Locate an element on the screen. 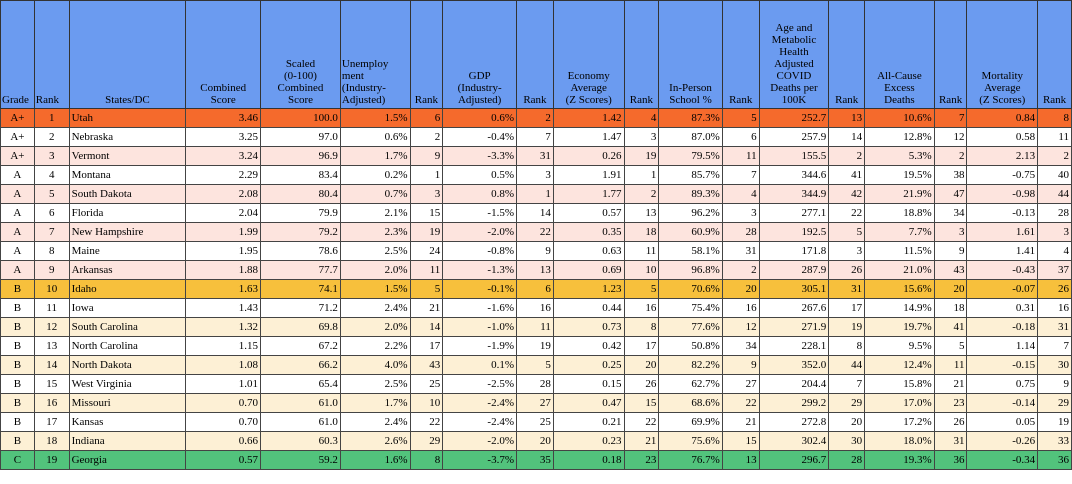  cell-econ-rank: 26 is located at coordinates (641, 384).